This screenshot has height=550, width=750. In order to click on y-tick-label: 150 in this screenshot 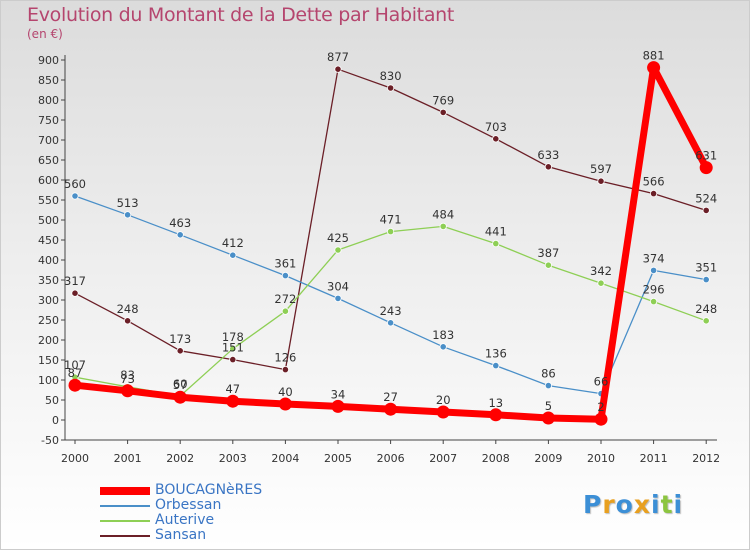, I will do `click(48, 360)`.